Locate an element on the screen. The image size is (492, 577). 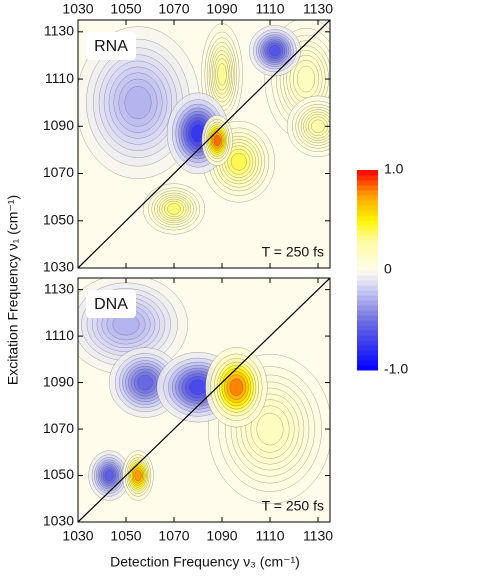
x-tick-label: 1050 is located at coordinates (125, 536).